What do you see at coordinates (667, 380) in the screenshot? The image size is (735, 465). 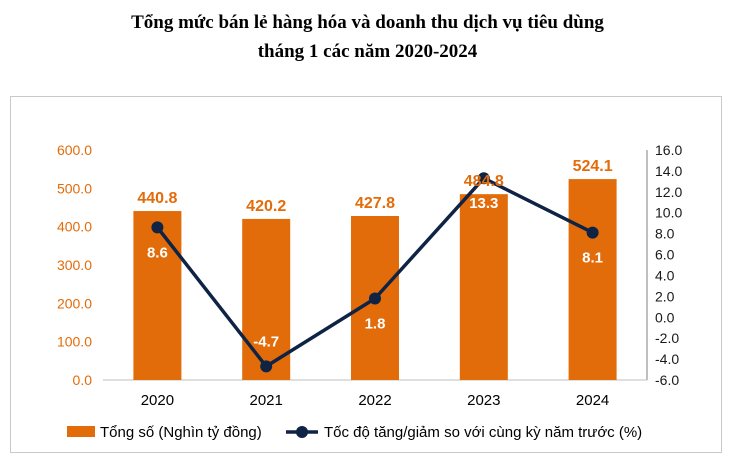 I see `right-axis-tick-label: -6.0` at bounding box center [667, 380].